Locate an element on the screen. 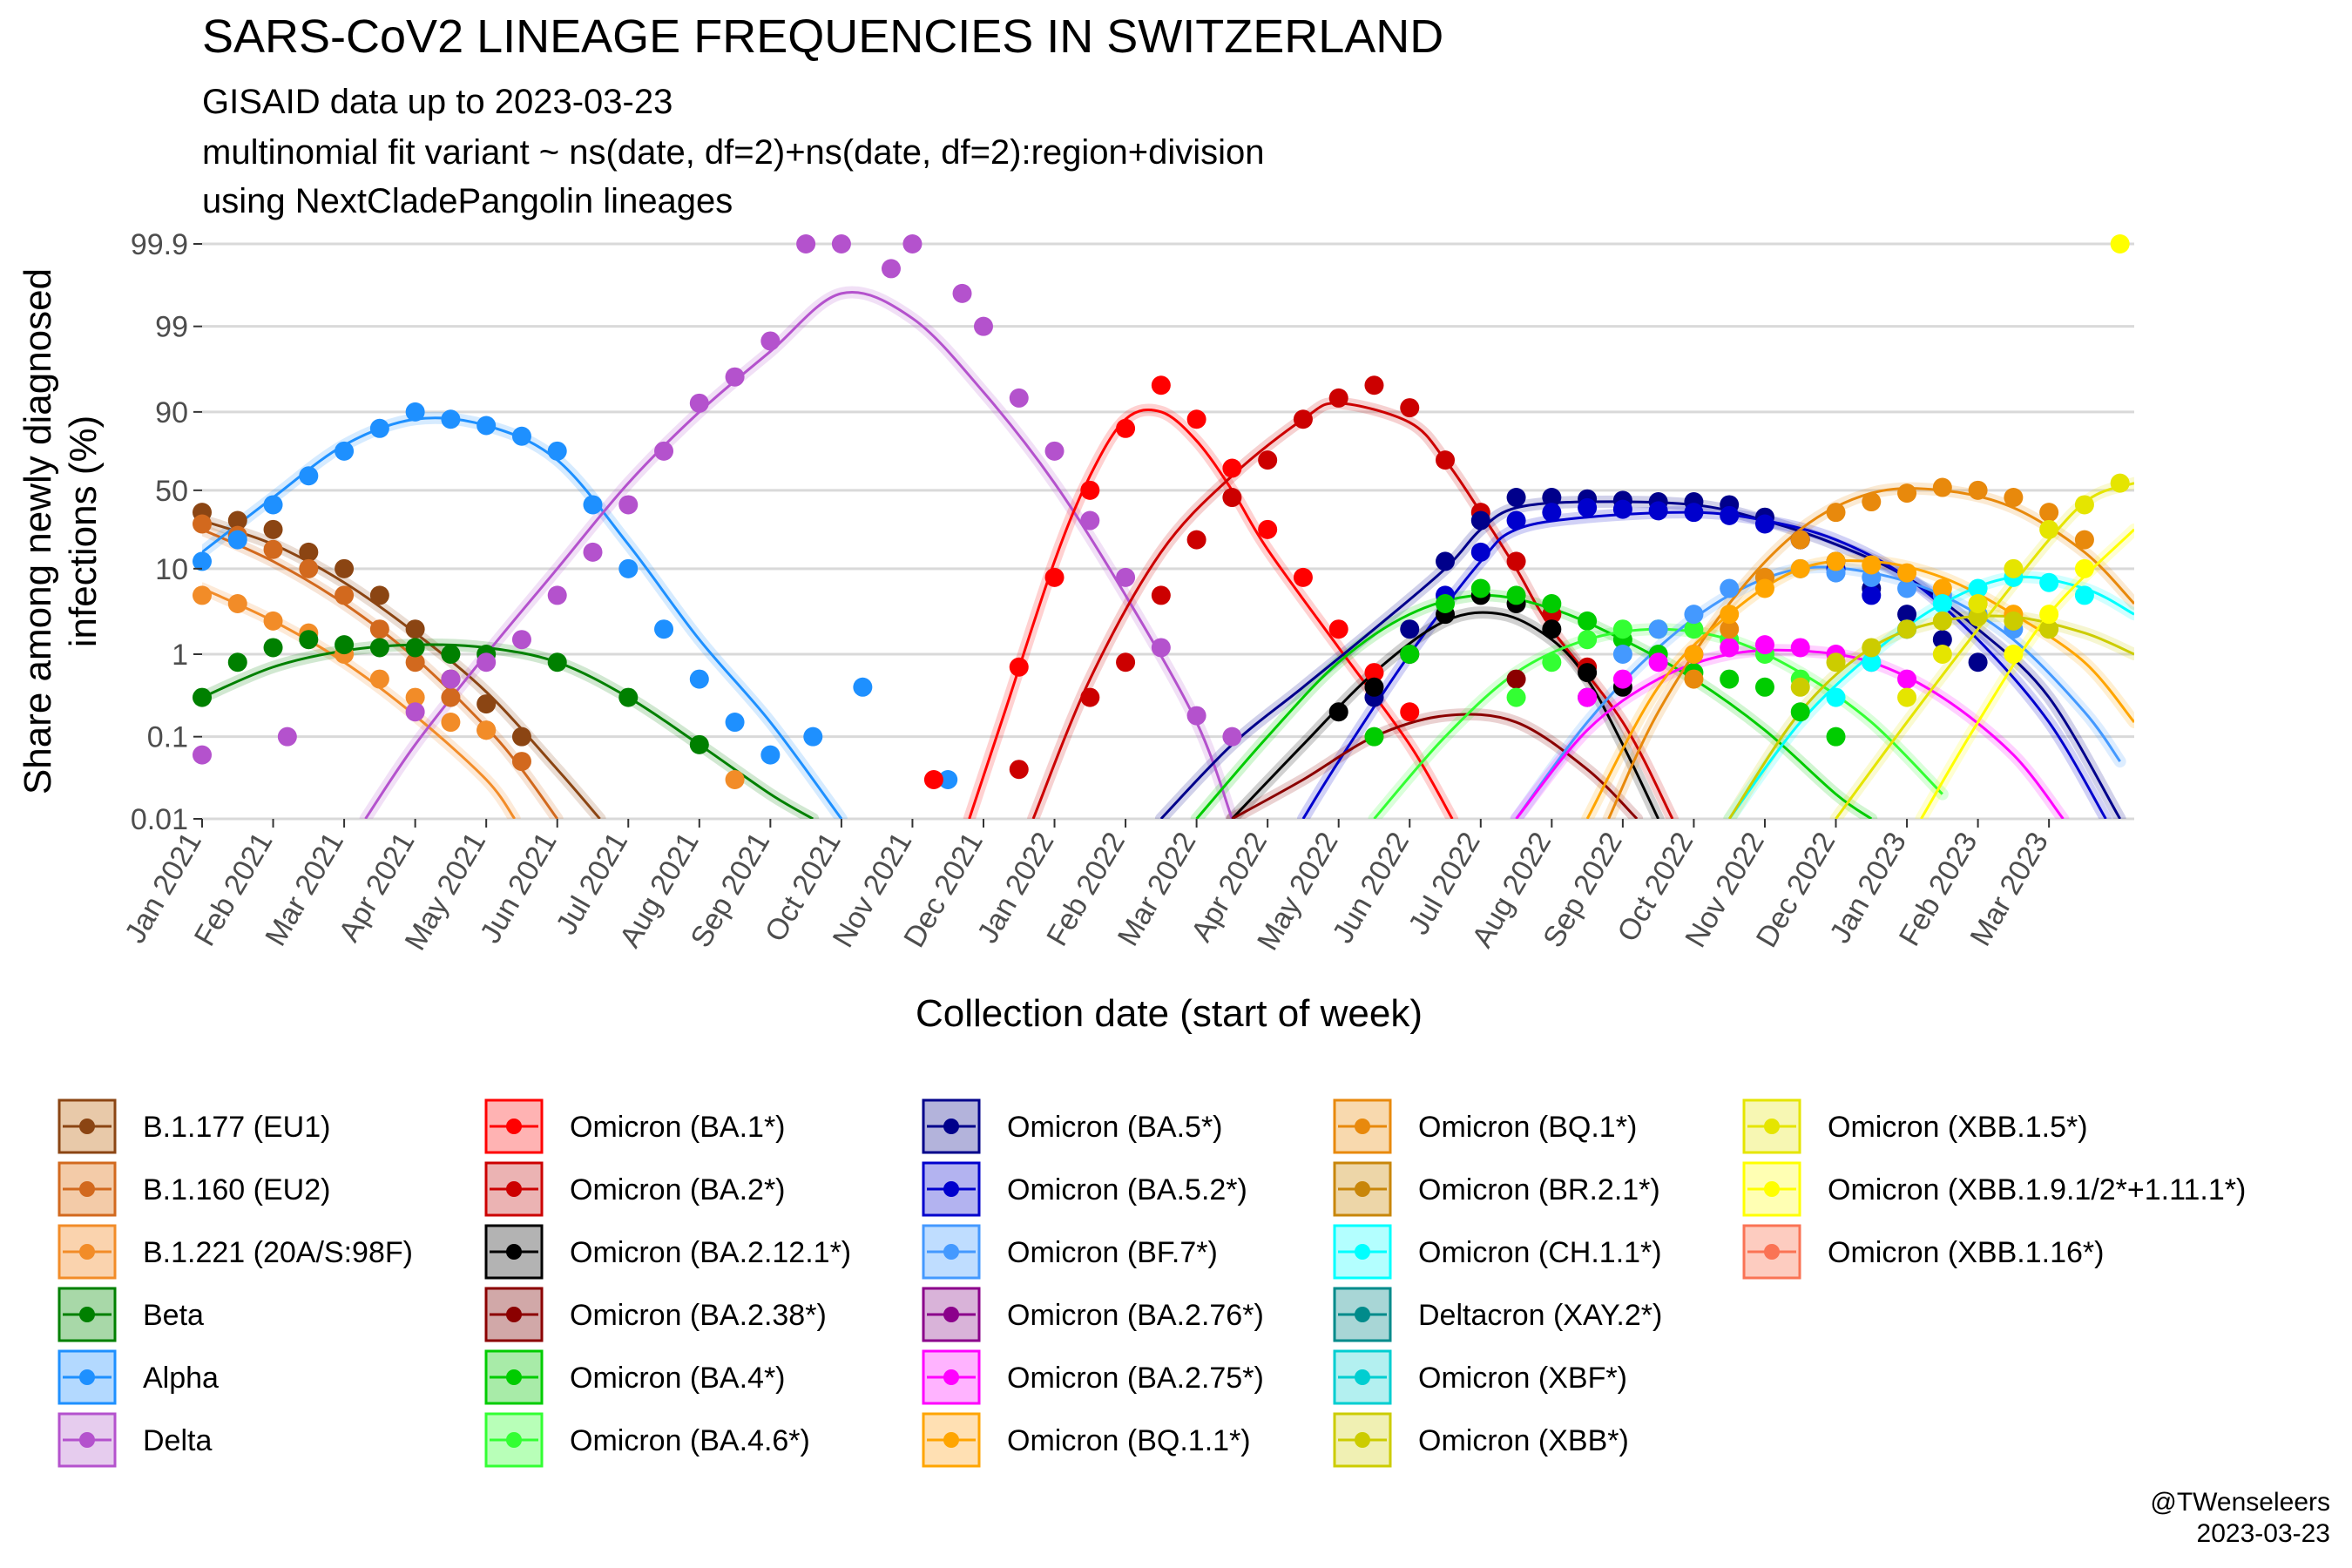 The height and width of the screenshot is (1568, 2352). y-tick-label: 99.9 is located at coordinates (159, 245).